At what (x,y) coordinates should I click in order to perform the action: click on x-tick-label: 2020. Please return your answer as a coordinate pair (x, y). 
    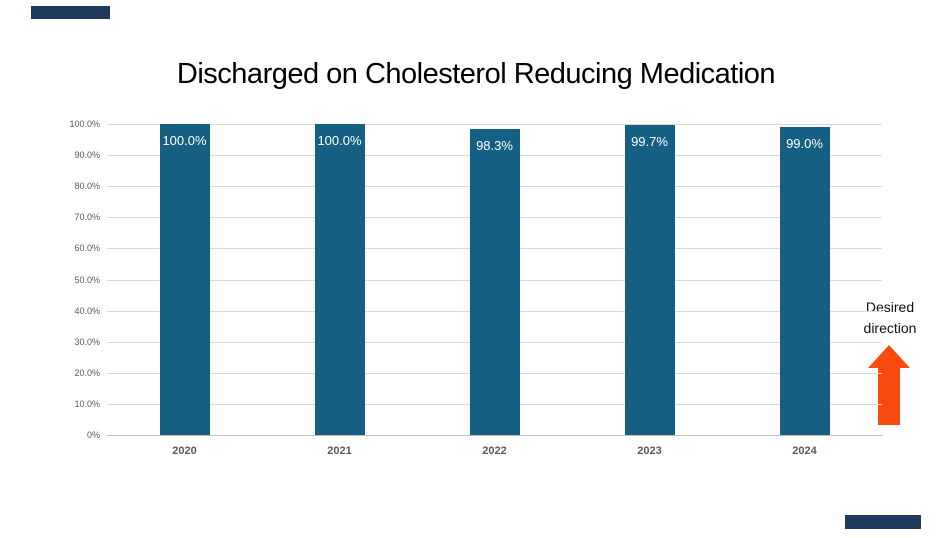
    Looking at the image, I should click on (184, 451).